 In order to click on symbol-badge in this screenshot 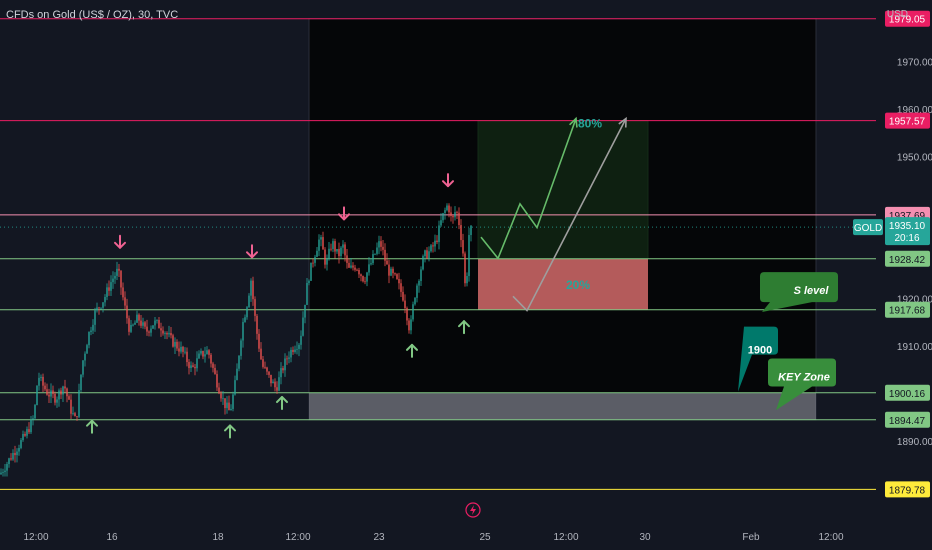, I will do `click(868, 227)`.